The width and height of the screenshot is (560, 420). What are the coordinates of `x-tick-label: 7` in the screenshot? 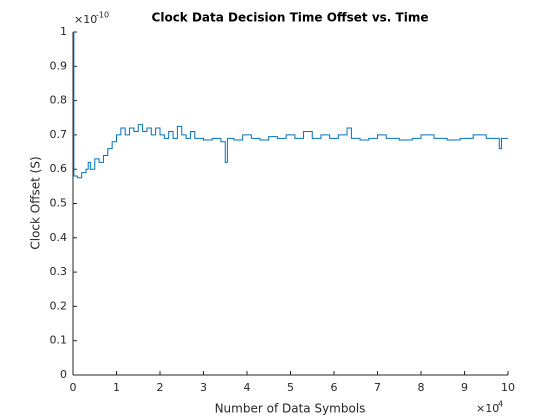 It's located at (377, 387).